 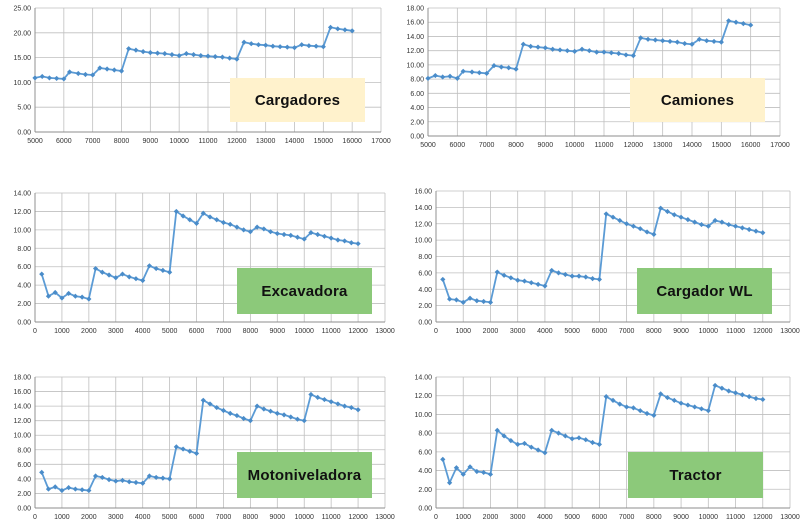 What do you see at coordinates (425, 509) in the screenshot?
I see `y-tick-label: 0.00` at bounding box center [425, 509].